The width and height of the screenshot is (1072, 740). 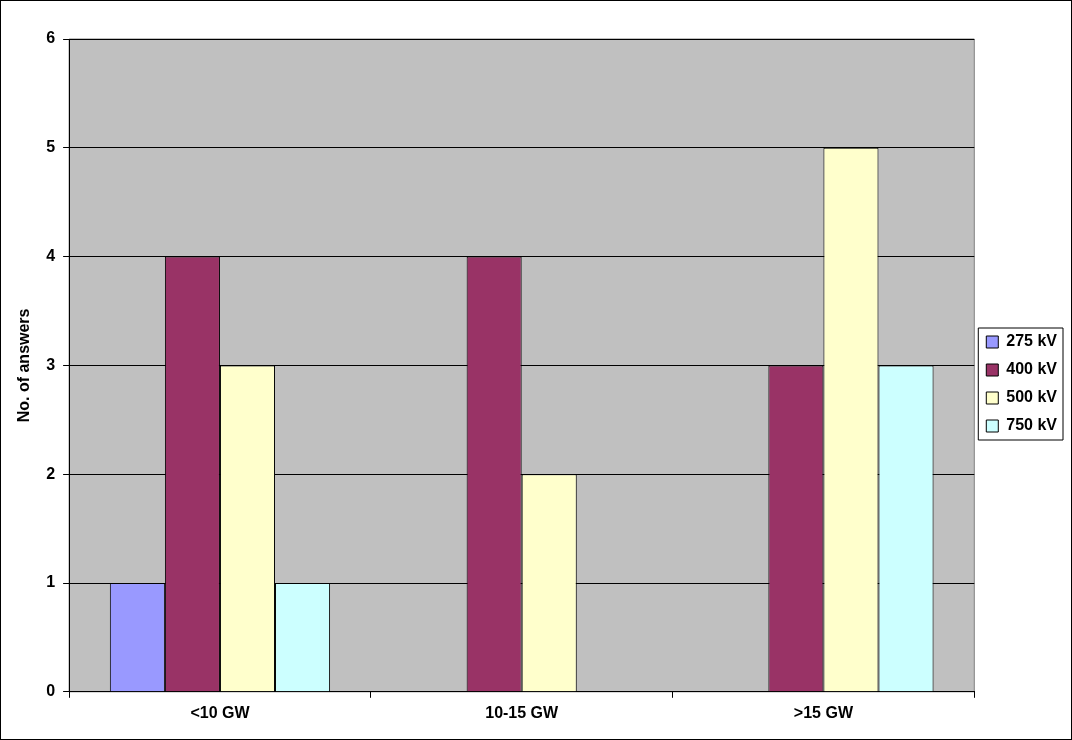 I want to click on y-axis-title: No. of answers, so click(x=24, y=365).